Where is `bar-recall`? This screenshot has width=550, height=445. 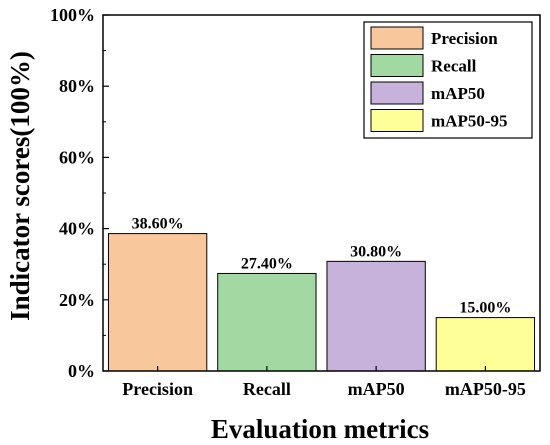
bar-recall is located at coordinates (267, 322).